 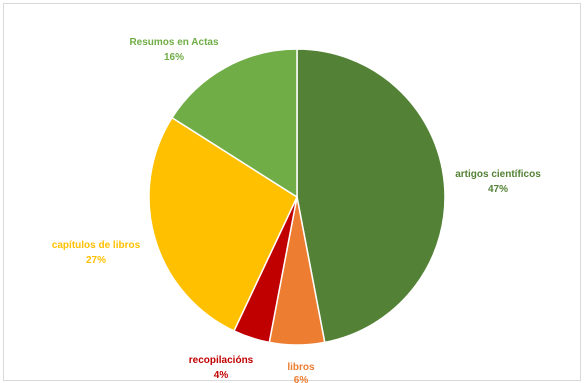 What do you see at coordinates (221, 360) in the screenshot?
I see `slice-label-recopilacions: recopilacións` at bounding box center [221, 360].